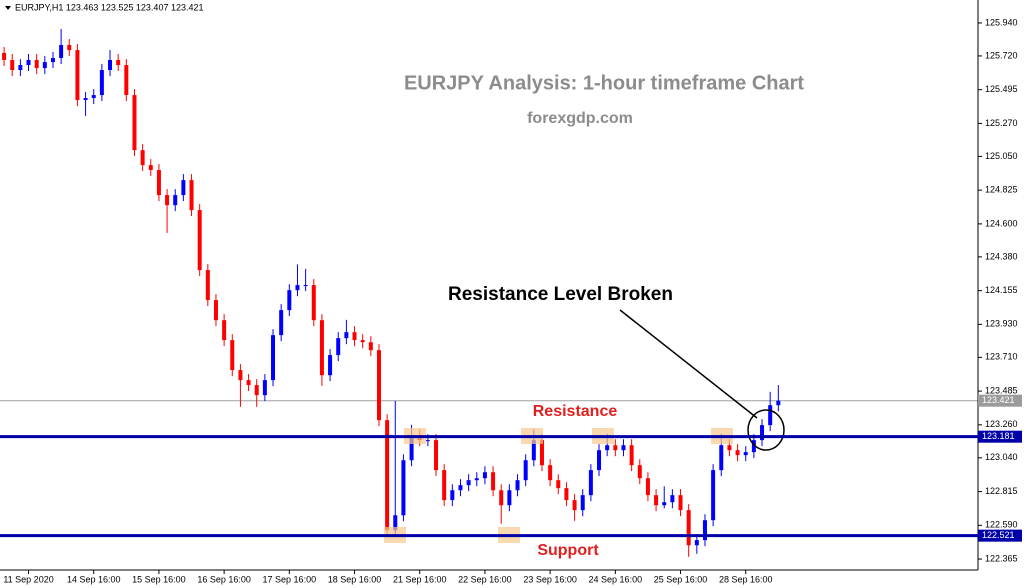 The width and height of the screenshot is (1024, 588). What do you see at coordinates (604, 83) in the screenshot?
I see `chart-title: EURJPY Analysis: 1-hour timeframe Chart` at bounding box center [604, 83].